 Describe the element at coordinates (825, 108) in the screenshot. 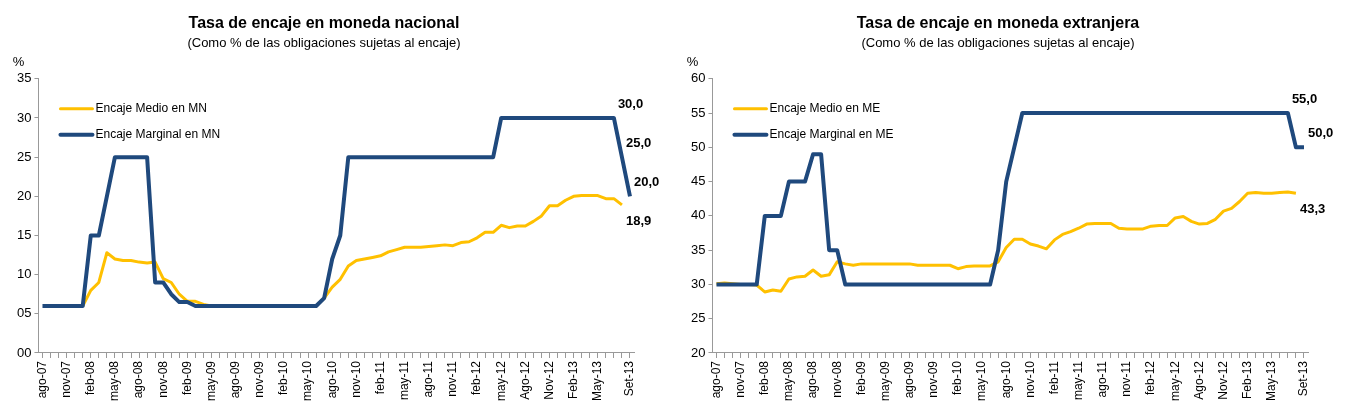

I see `legend-label: Encaje Medio en ME` at that location.